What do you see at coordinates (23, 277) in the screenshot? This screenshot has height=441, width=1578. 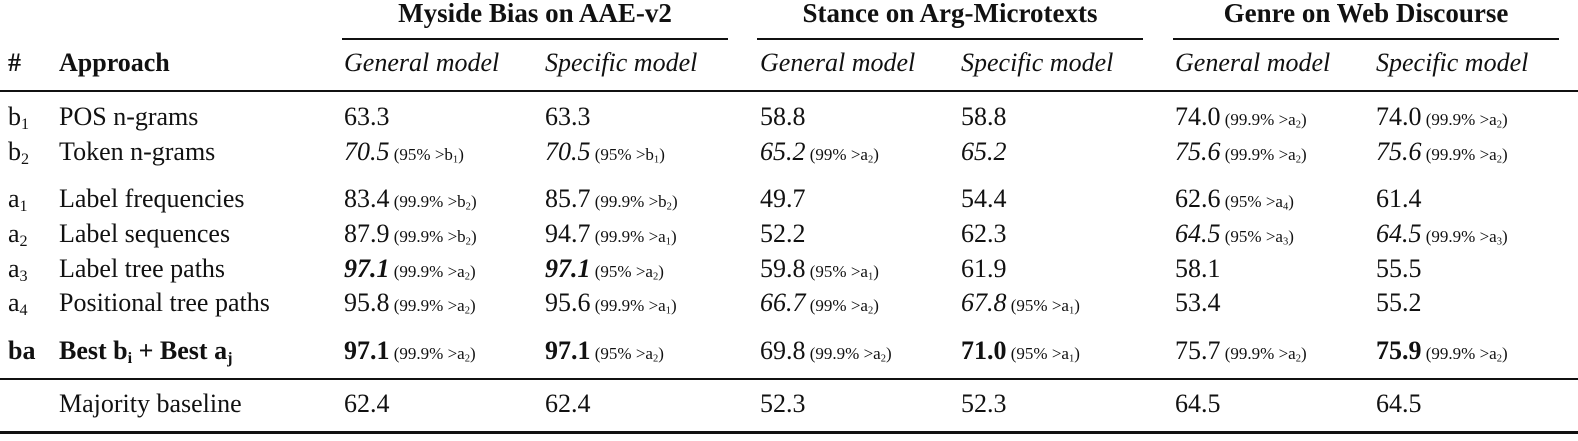 I see `row-id-index: 3` at bounding box center [23, 277].